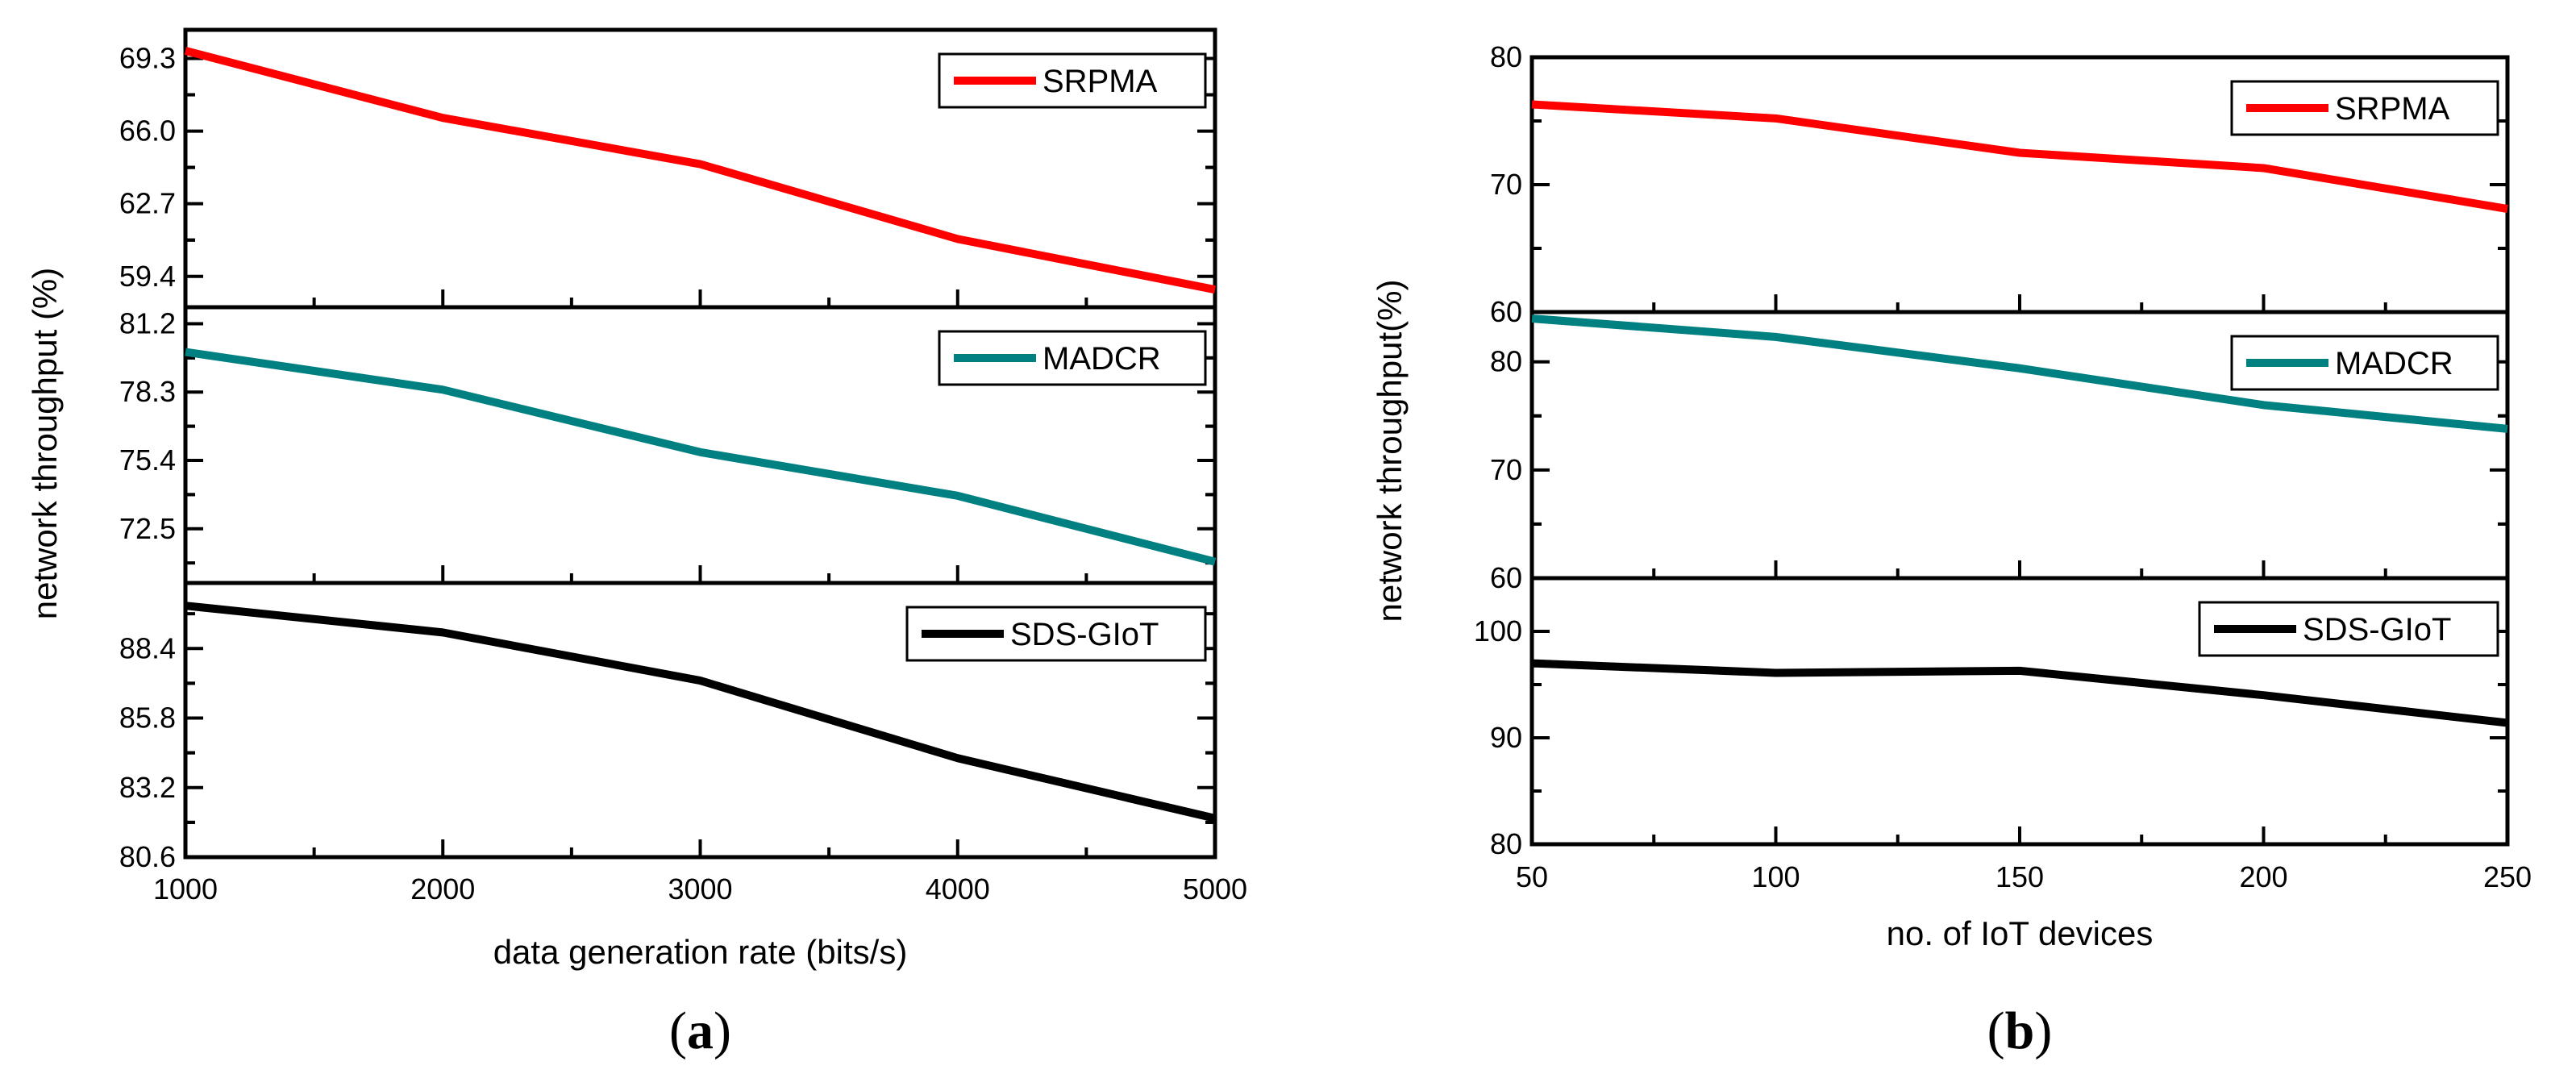 Image resolution: width=2576 pixels, height=1070 pixels. I want to click on y-tick-label: 88.4, so click(147, 647).